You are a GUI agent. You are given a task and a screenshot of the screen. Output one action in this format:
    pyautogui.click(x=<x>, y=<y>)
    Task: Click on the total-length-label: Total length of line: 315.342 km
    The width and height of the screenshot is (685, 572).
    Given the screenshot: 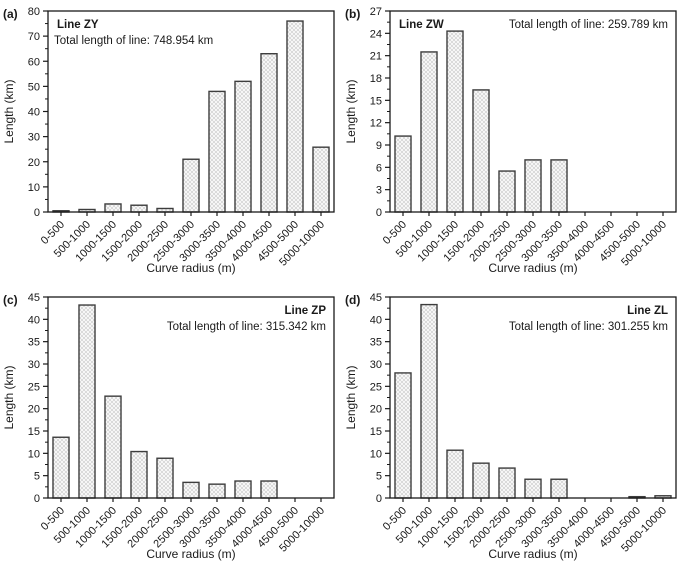 What is the action you would take?
    pyautogui.click(x=246, y=327)
    